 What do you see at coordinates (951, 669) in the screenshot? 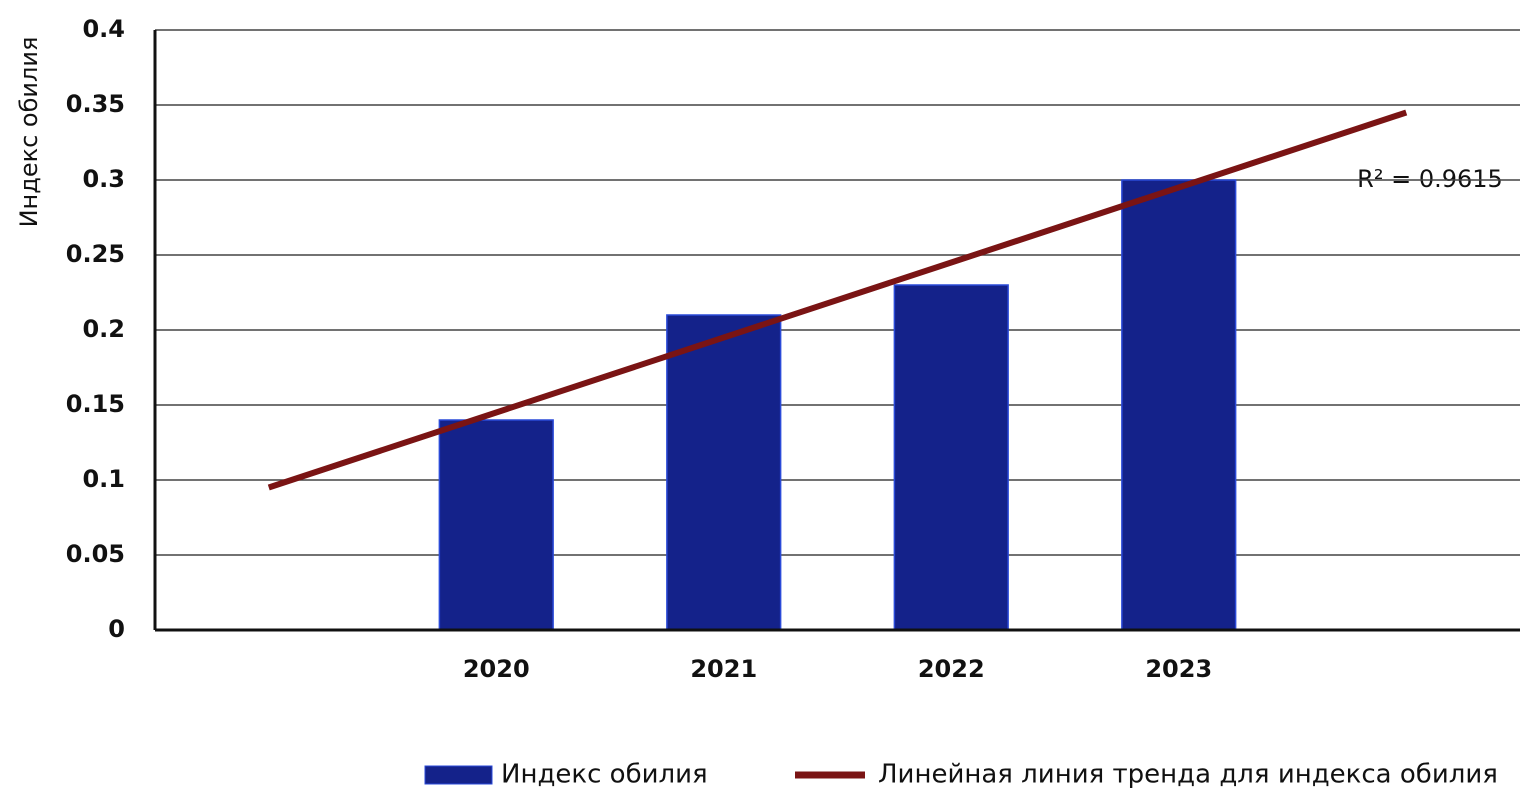
I see `x-tick-label: 2022` at bounding box center [951, 669].